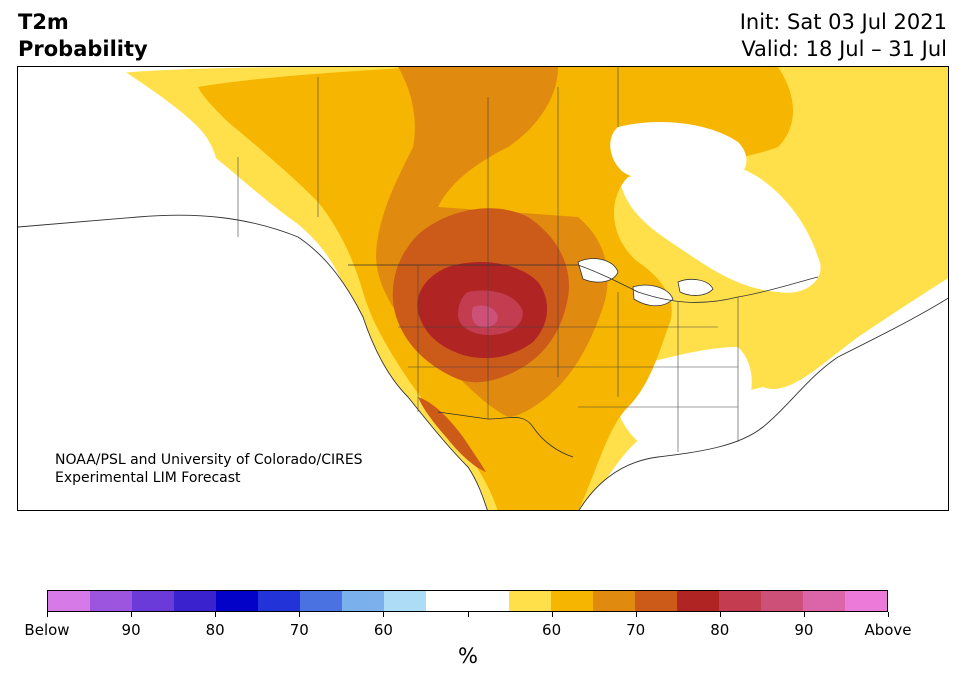  I want to click on colorbar, so click(467, 601).